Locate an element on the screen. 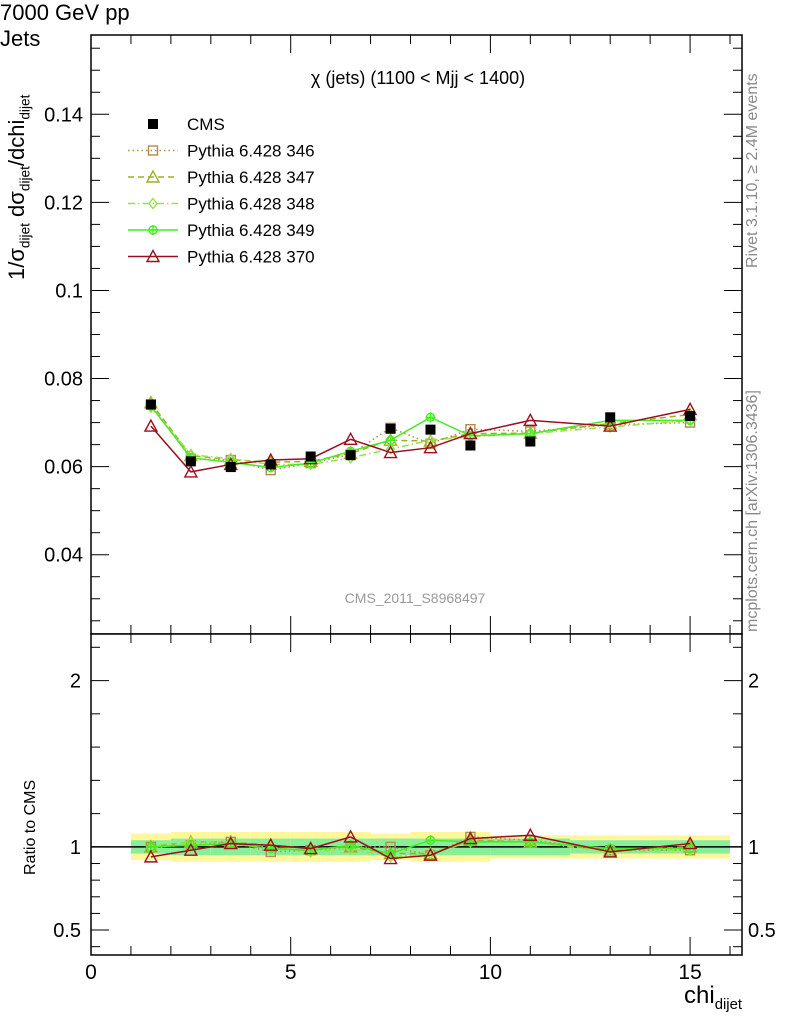  legend-label: Pythia 6.428 348 is located at coordinates (251, 204).